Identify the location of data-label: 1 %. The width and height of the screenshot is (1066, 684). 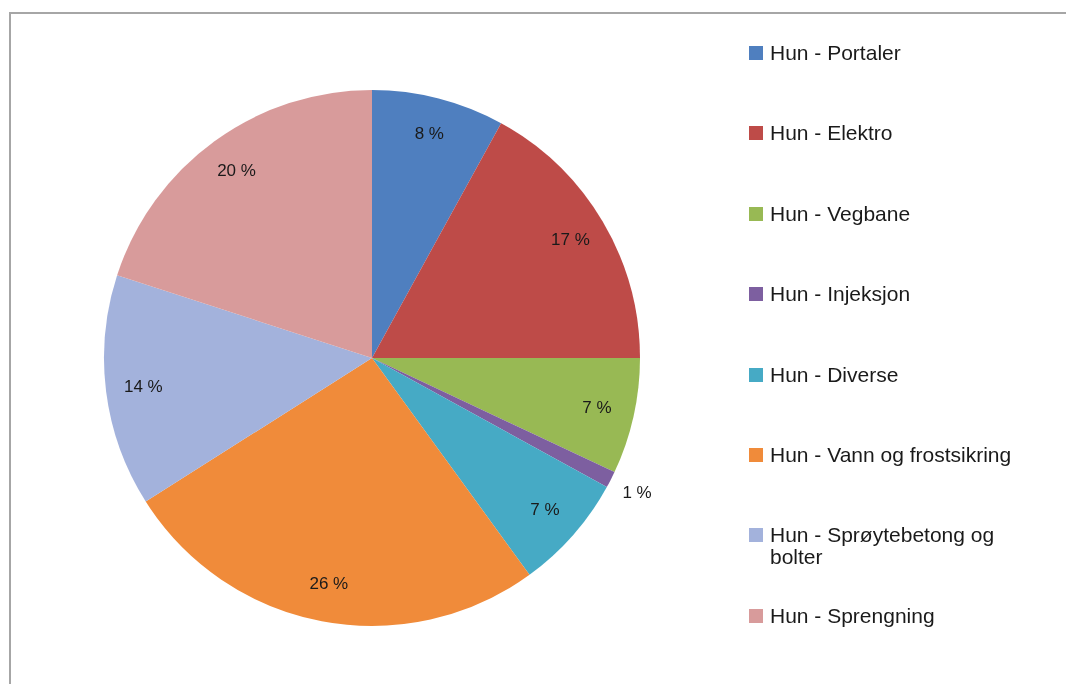
(637, 492).